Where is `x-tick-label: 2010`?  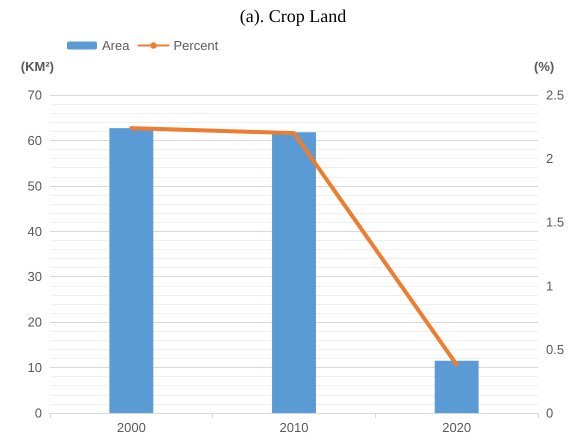
x-tick-label: 2010 is located at coordinates (294, 427).